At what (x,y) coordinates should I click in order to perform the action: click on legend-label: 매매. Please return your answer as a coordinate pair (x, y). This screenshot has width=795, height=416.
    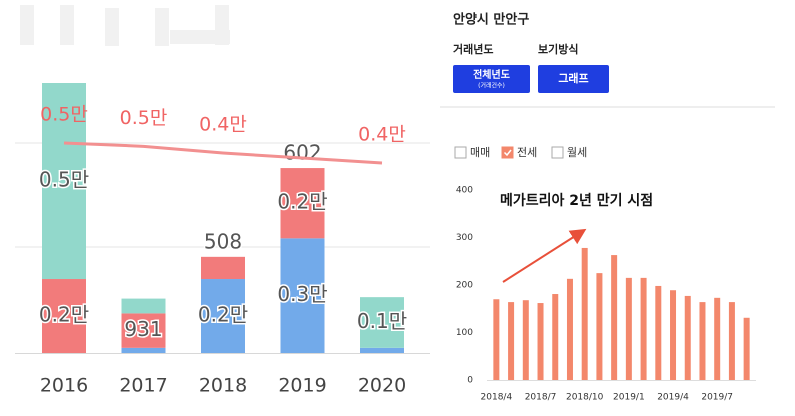
    Looking at the image, I should click on (480, 152).